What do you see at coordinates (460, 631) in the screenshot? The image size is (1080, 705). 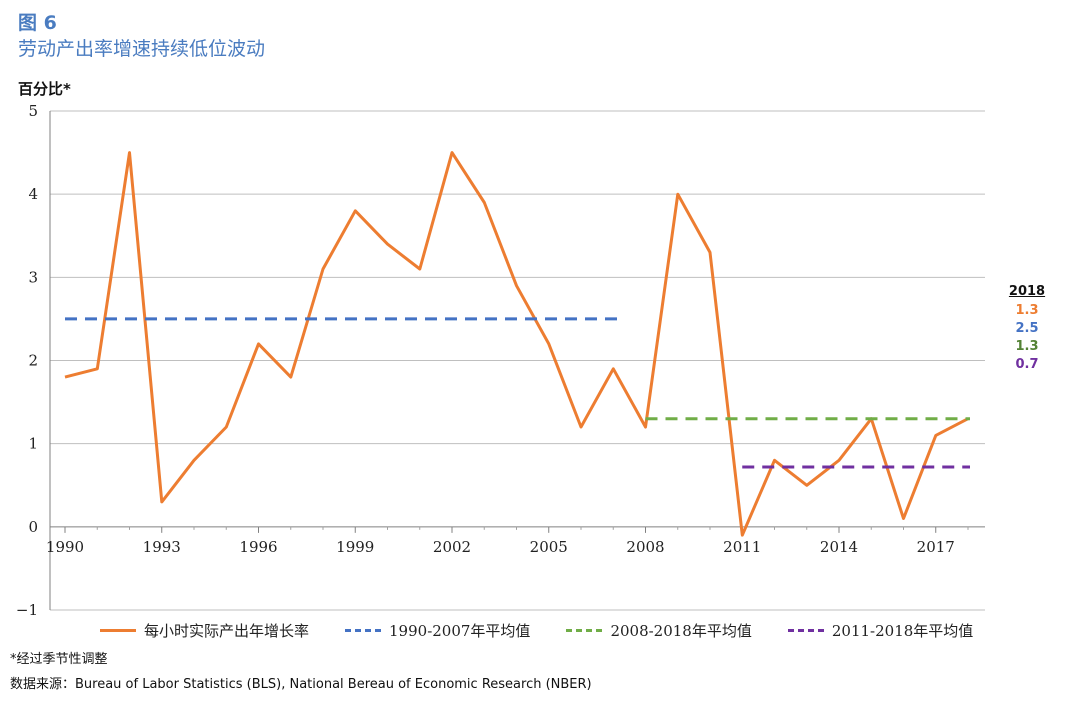 I see `legend-label: 1990-2007年平均值` at bounding box center [460, 631].